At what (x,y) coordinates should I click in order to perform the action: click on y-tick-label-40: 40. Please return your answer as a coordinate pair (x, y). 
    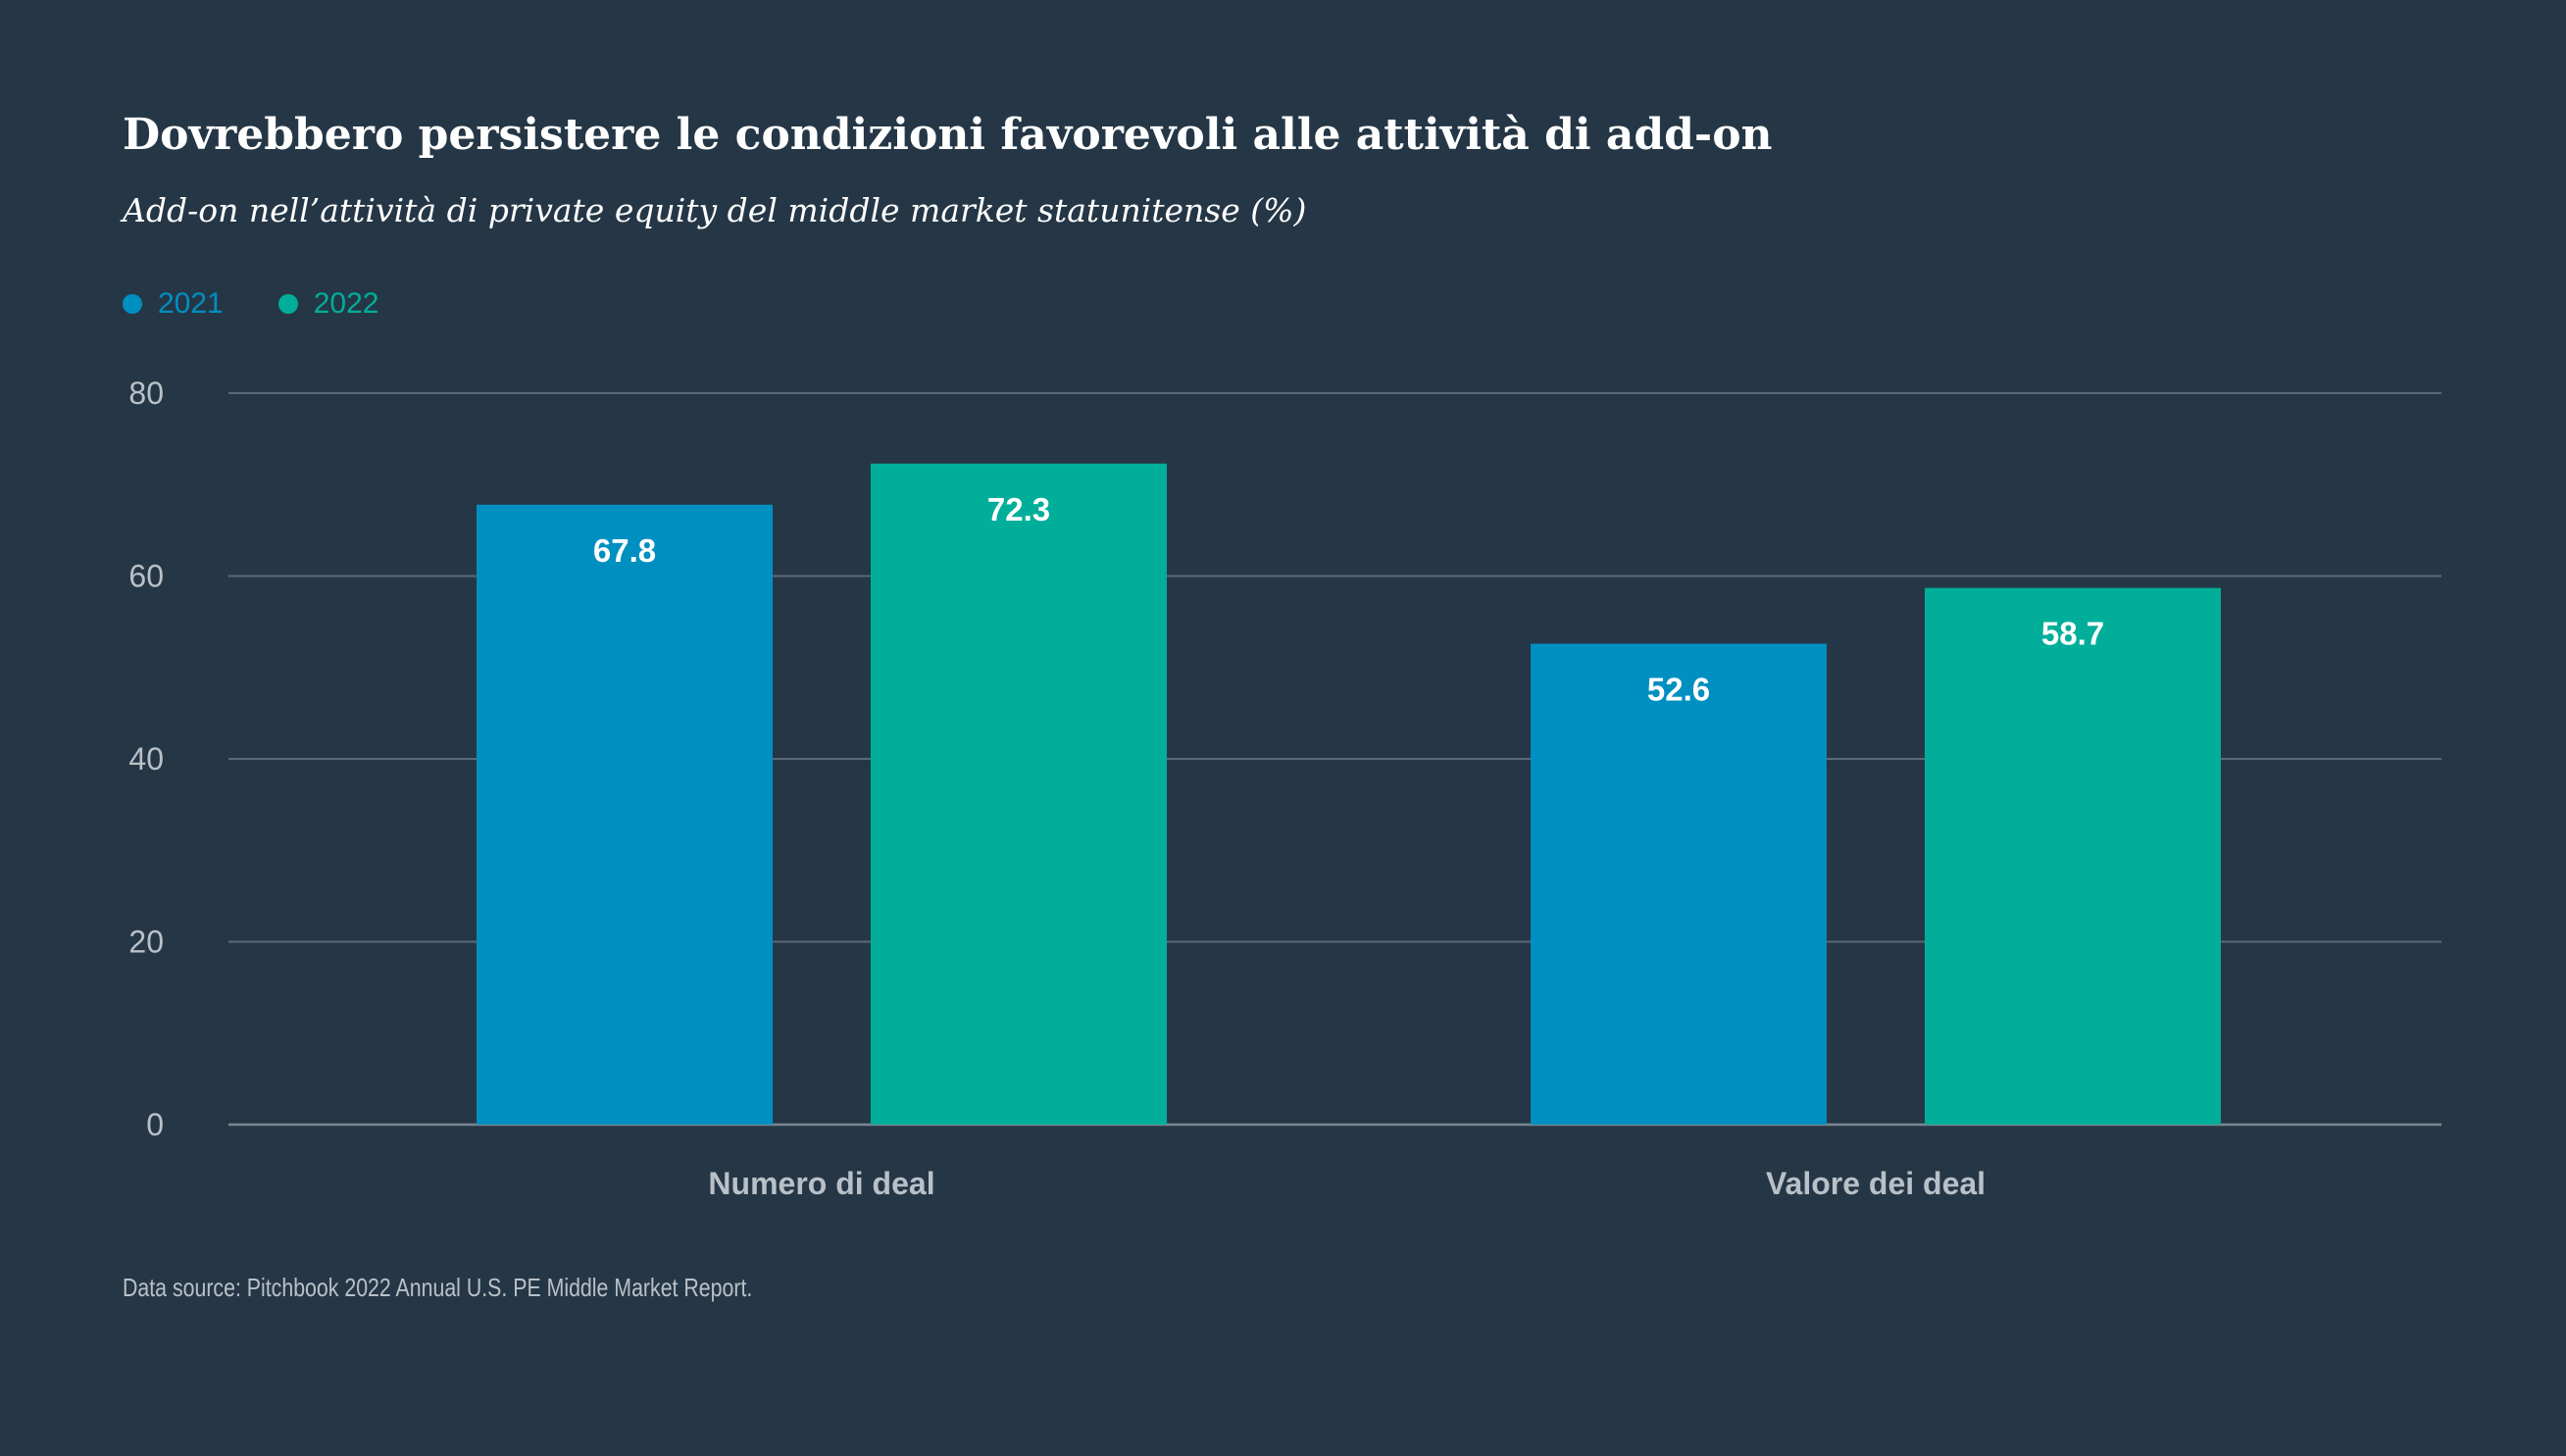
    Looking at the image, I should click on (146, 759).